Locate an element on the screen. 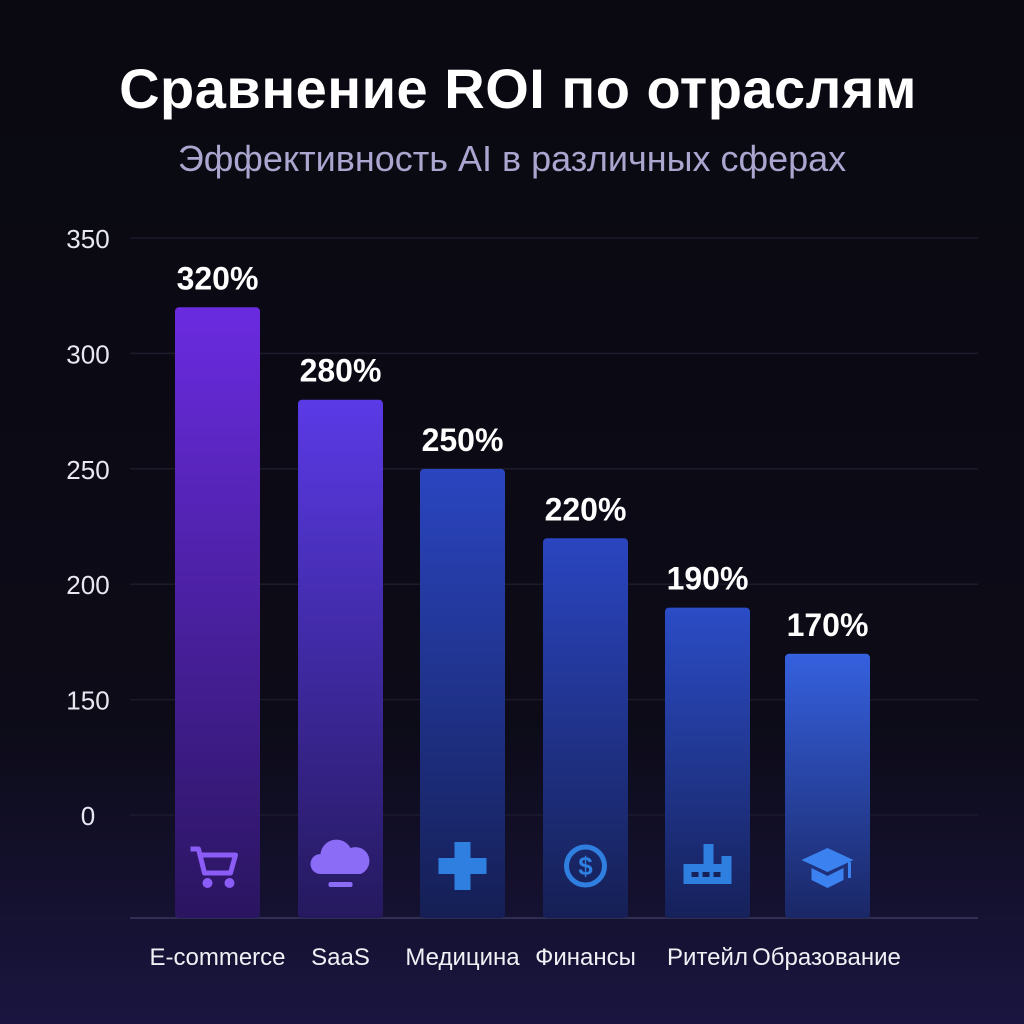 The height and width of the screenshot is (1024, 1024). x-tick-label: Финансы is located at coordinates (585, 957).